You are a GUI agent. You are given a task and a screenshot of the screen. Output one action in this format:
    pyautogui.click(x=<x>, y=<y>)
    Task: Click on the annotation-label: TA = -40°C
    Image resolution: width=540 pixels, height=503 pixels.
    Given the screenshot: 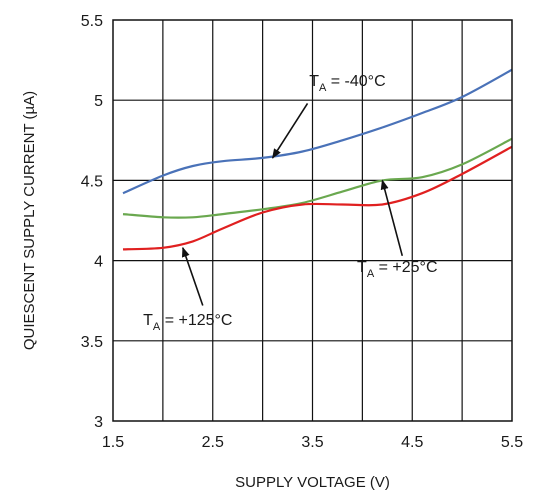 What is the action you would take?
    pyautogui.click(x=347, y=83)
    